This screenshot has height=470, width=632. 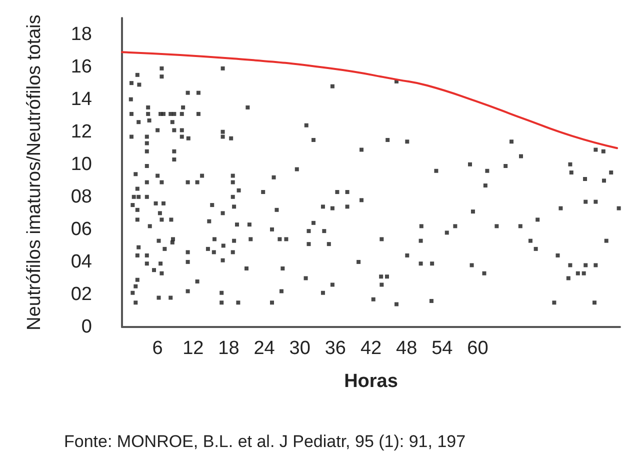 I want to click on y-tick-label: 0, so click(x=86, y=327).